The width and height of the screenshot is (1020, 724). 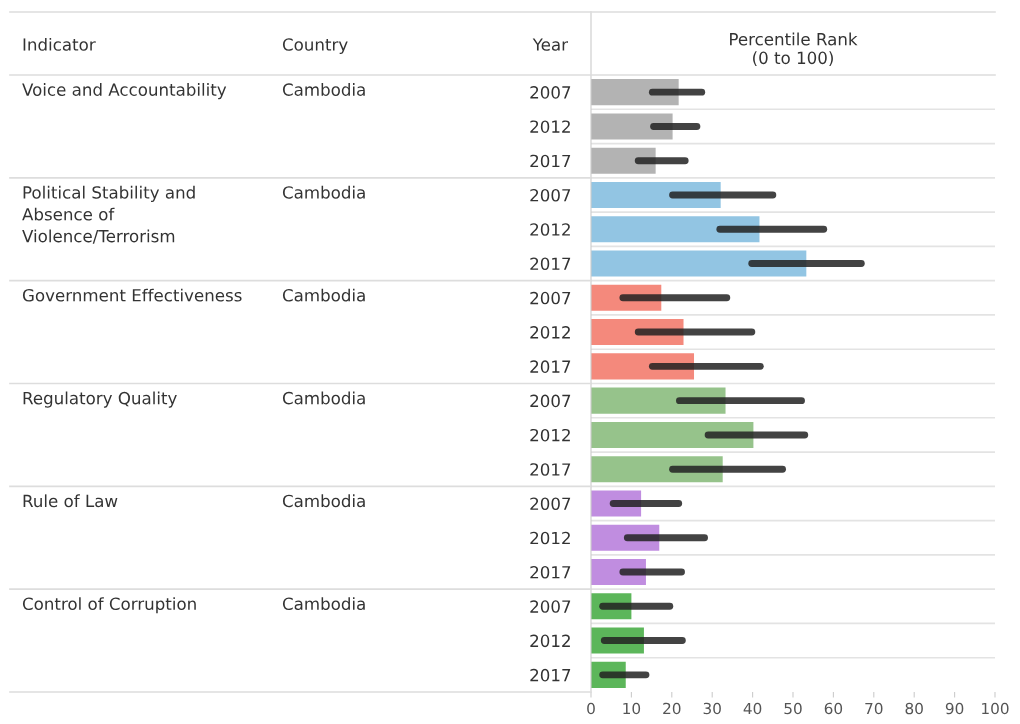 What do you see at coordinates (70, 501) in the screenshot?
I see `text: Rule of Law` at bounding box center [70, 501].